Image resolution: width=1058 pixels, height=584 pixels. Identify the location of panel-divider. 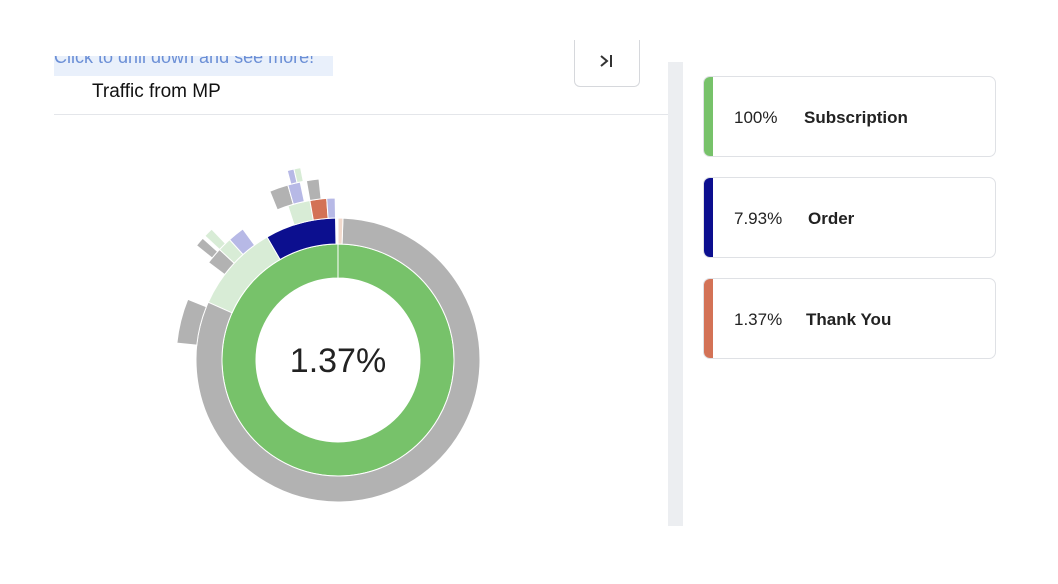
(675, 294).